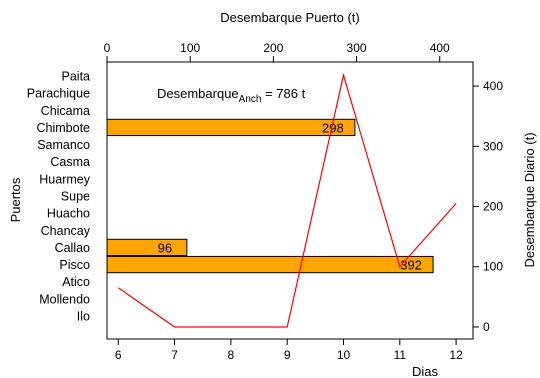 This screenshot has height=378, width=540. I want to click on bottom-tick-label: 11, so click(400, 355).